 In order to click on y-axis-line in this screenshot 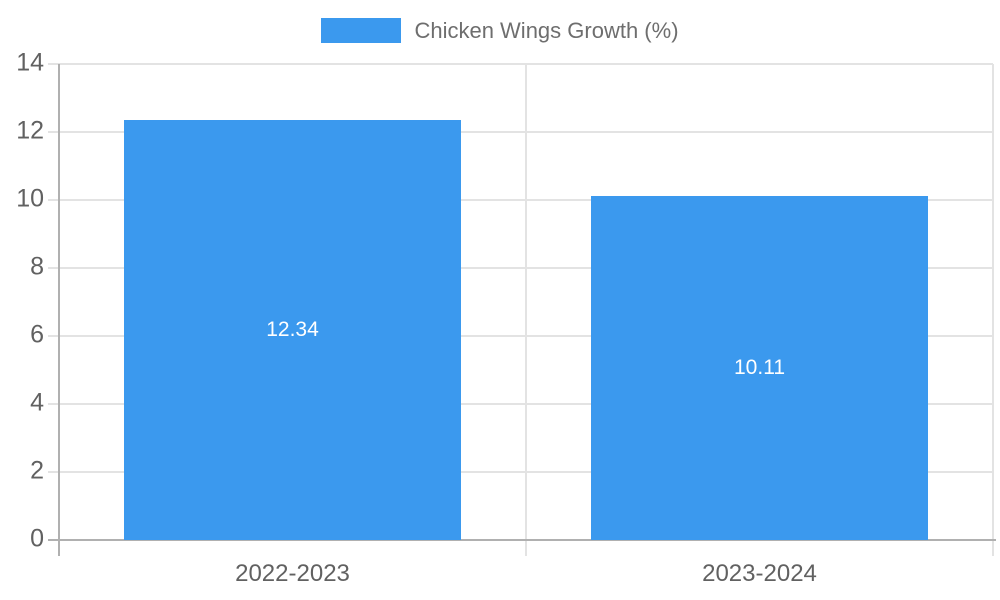, I will do `click(59, 310)`.